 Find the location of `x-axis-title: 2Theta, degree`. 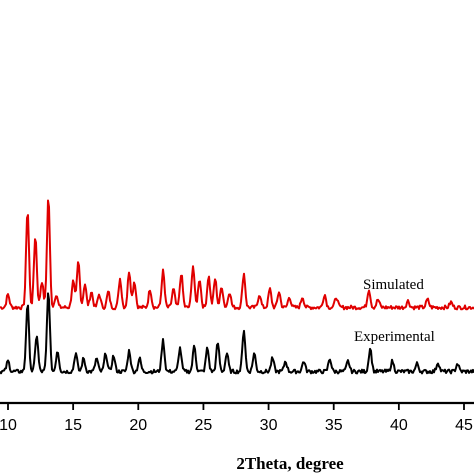

x-axis-title: 2Theta, degree is located at coordinates (290, 463).